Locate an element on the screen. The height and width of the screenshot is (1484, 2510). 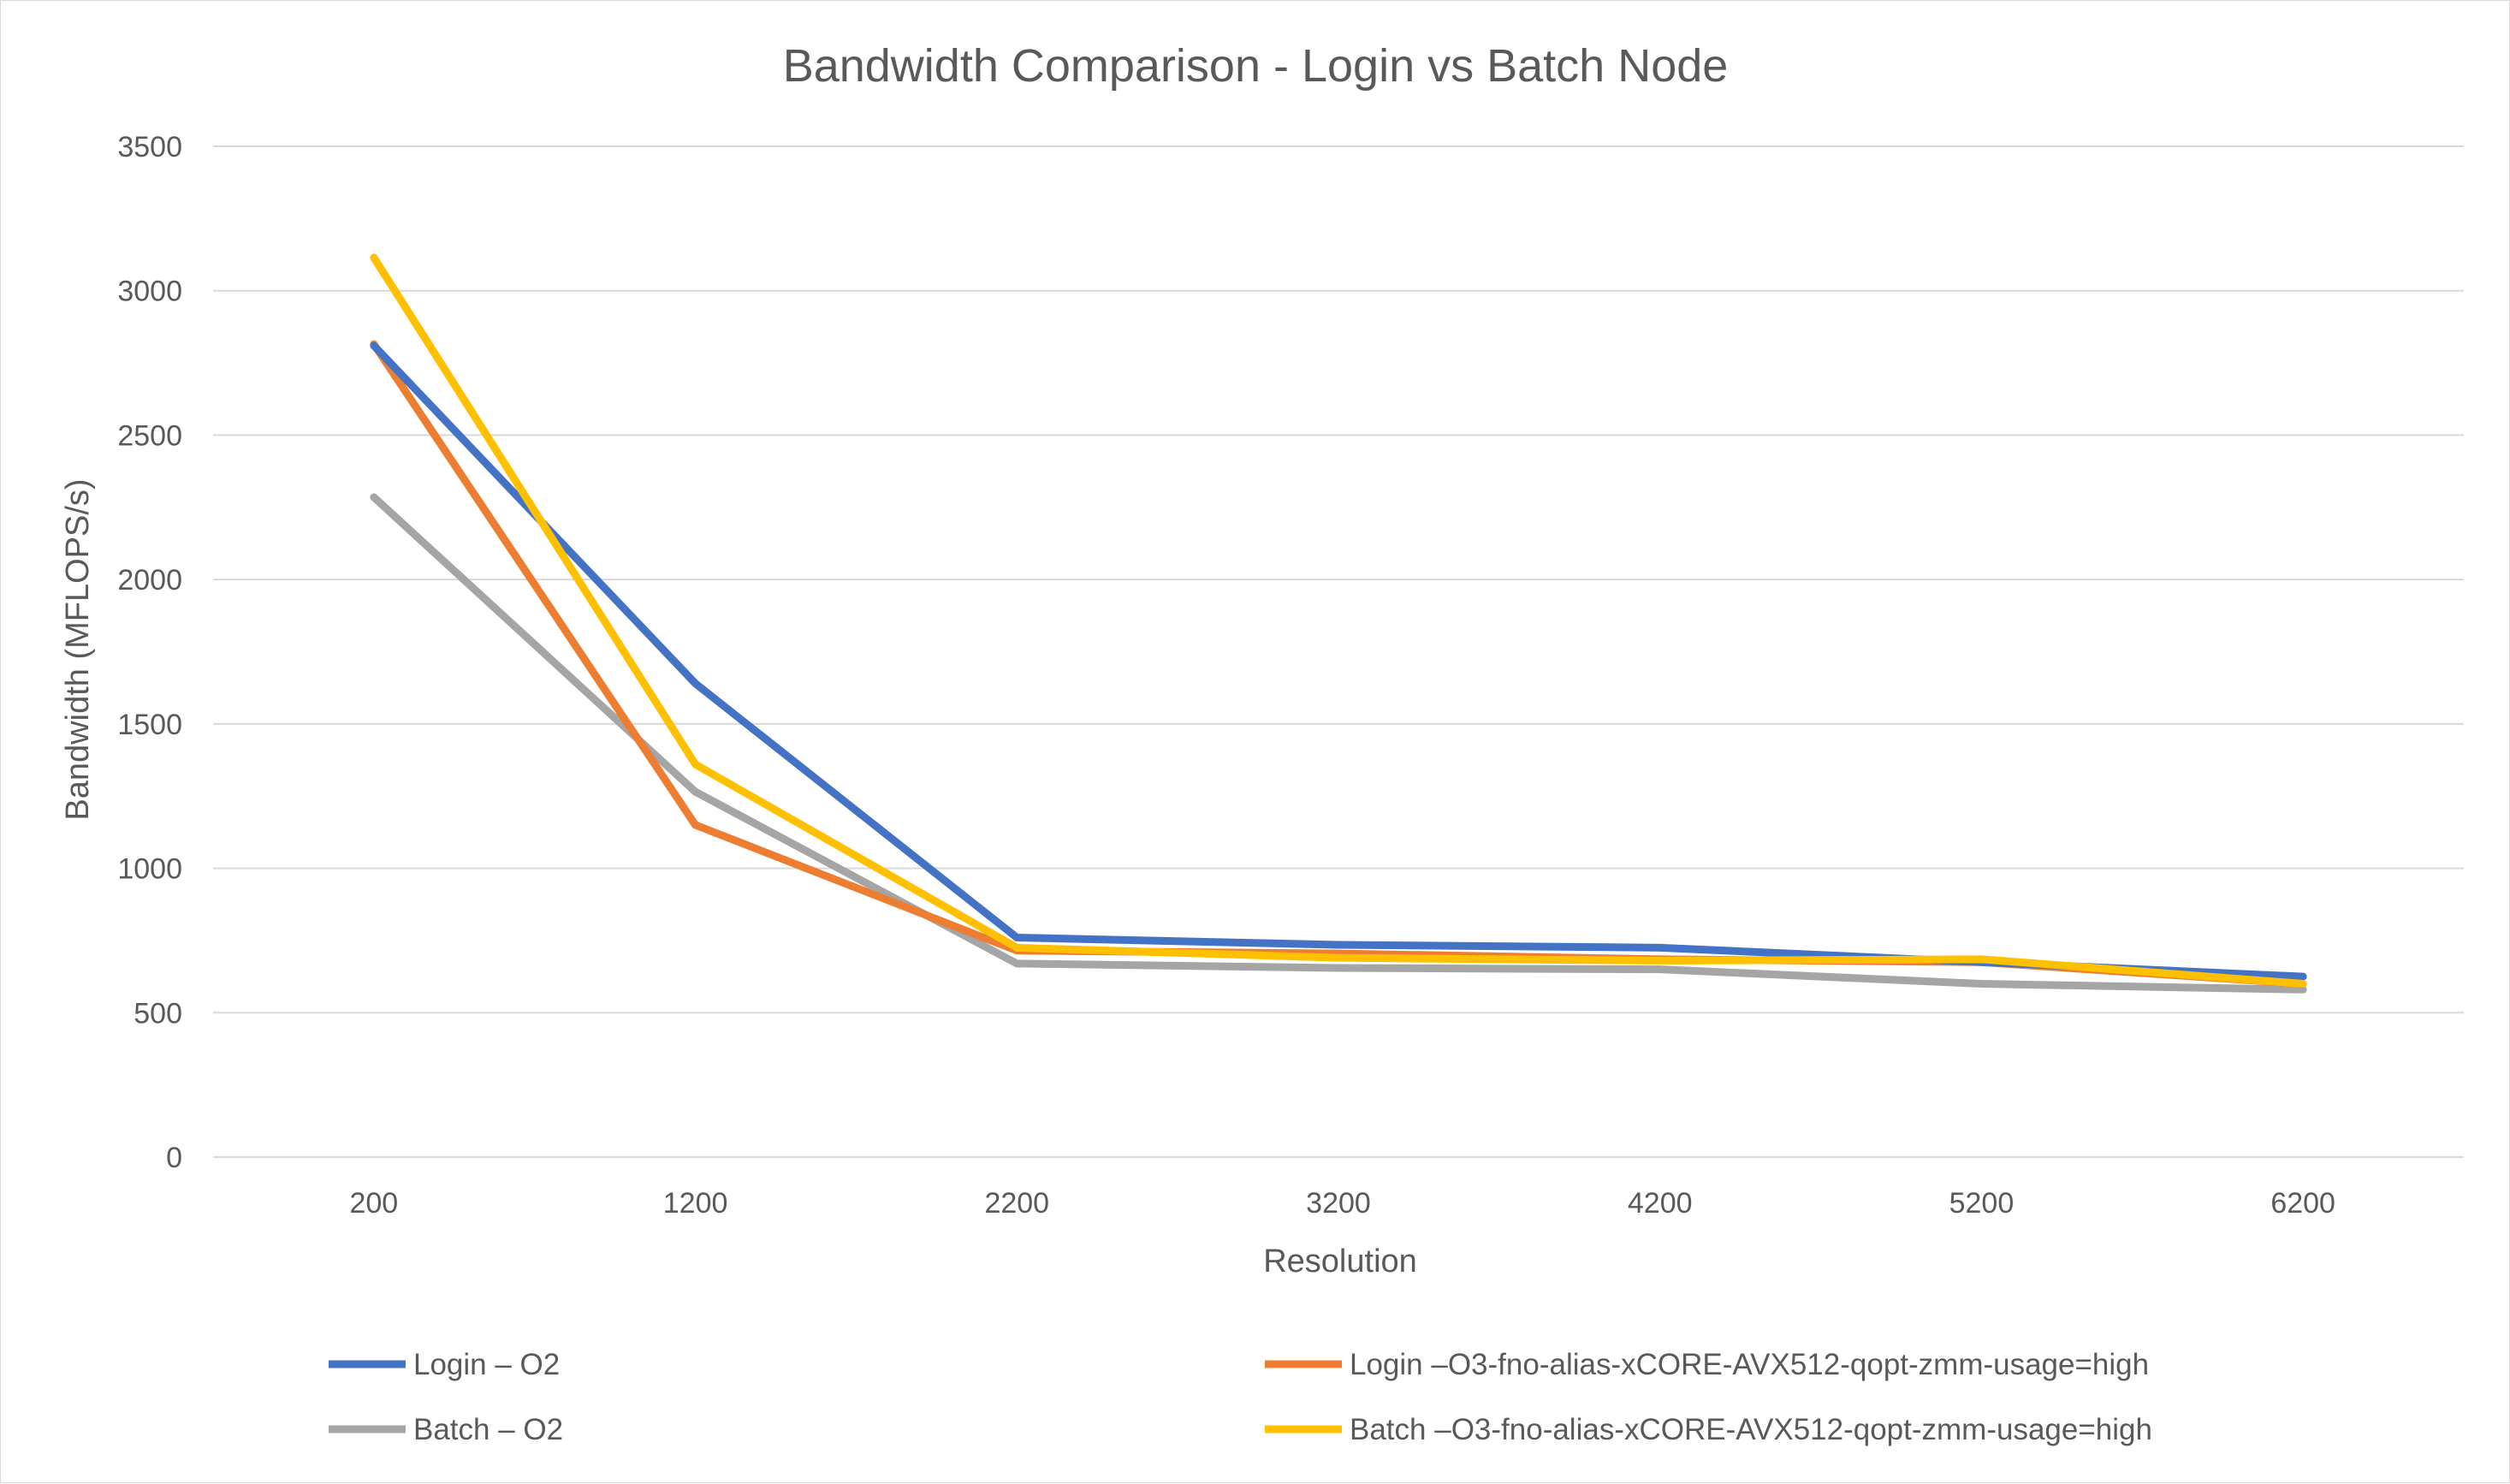
legend-label: Batch – O2 is located at coordinates (488, 1430).